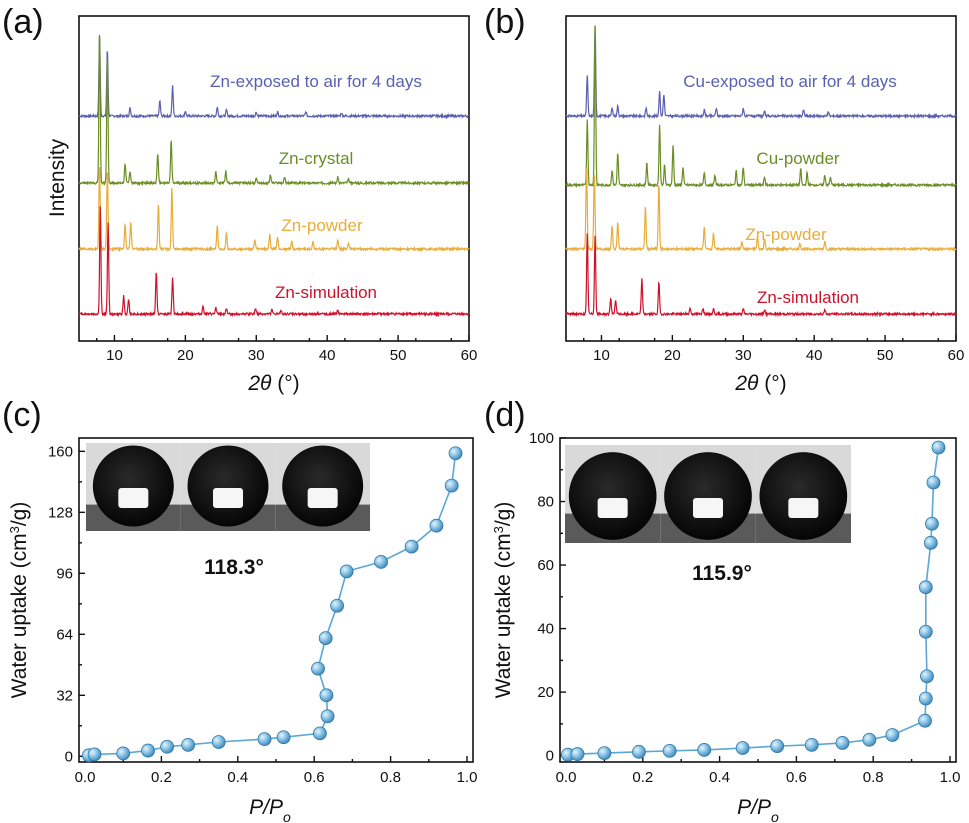  I want to click on x-tick-label-b-3: 40, so click(814, 355).